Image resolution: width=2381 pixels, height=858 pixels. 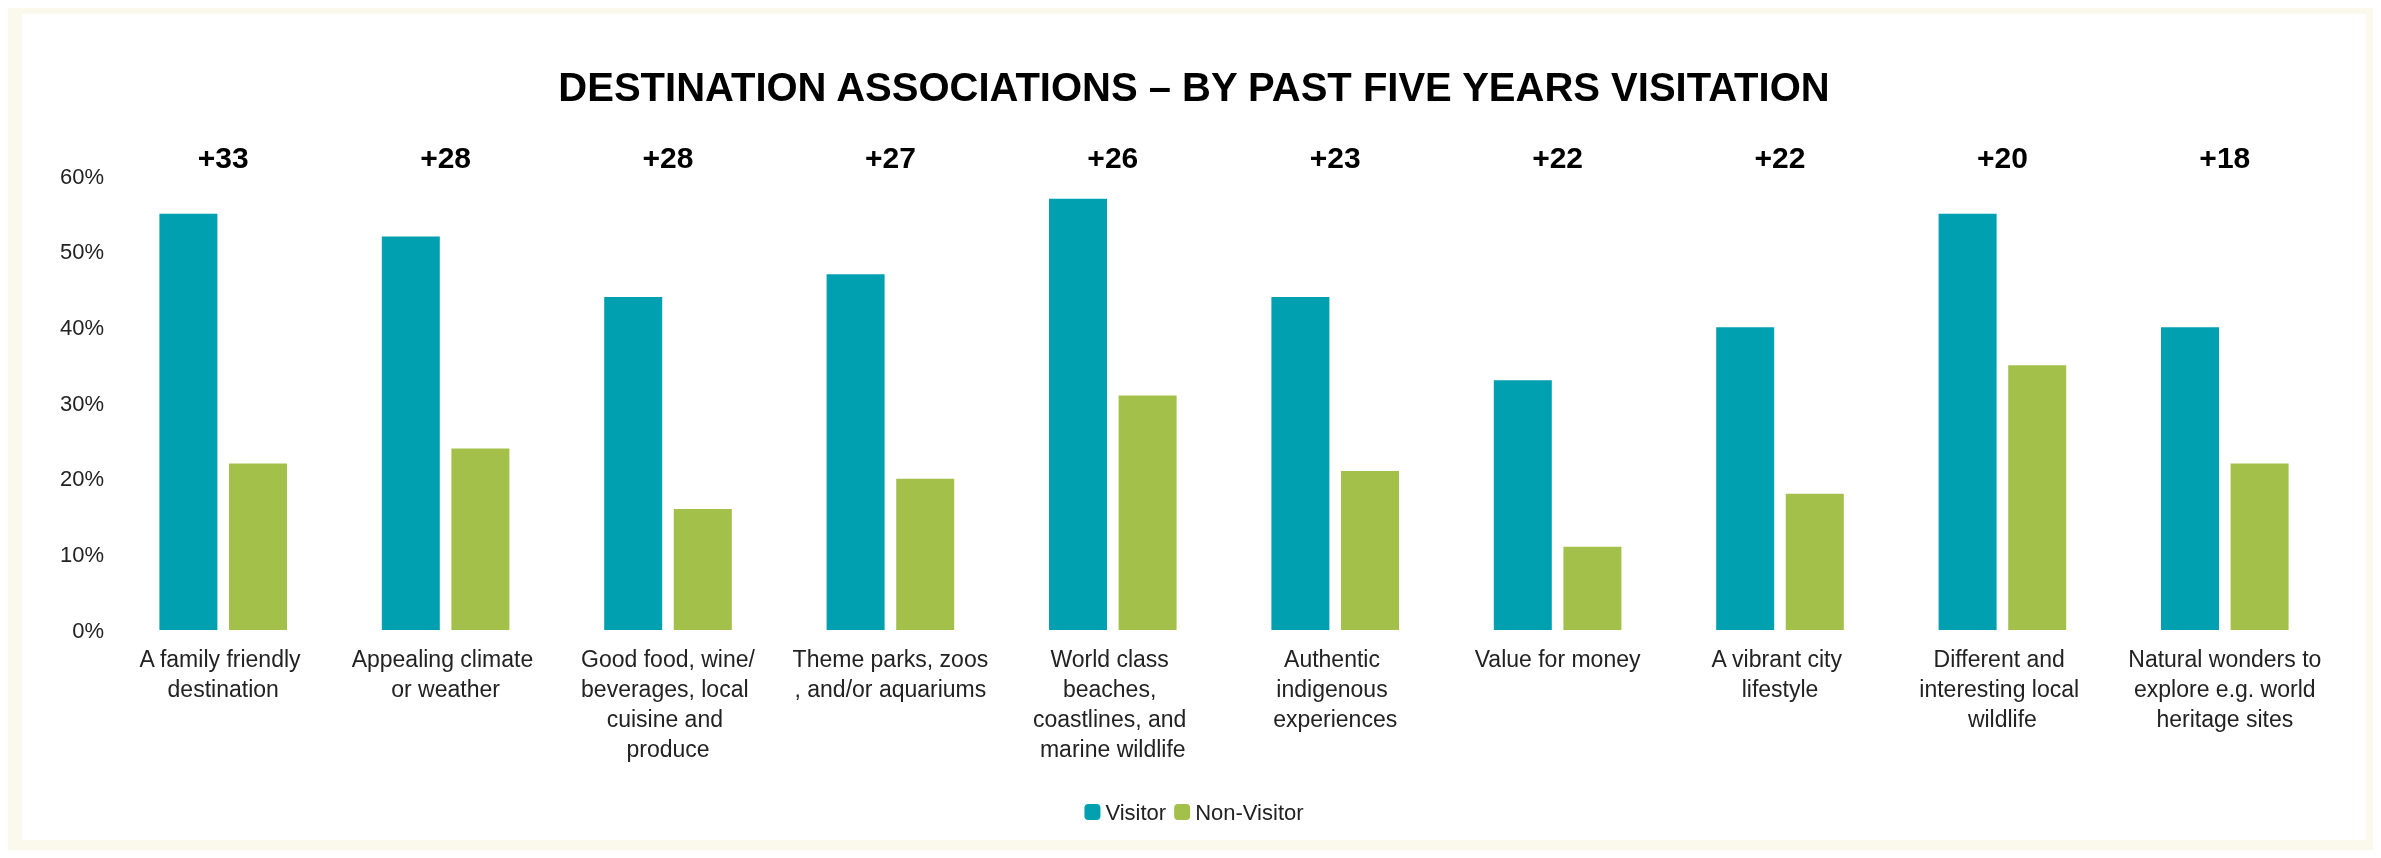 I want to click on text: +23, so click(x=1335, y=157).